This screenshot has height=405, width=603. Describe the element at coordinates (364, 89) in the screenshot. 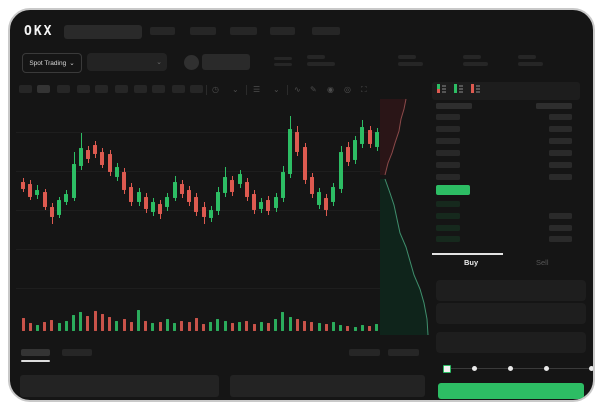

I see `fullscreen-icon: ⛶` at that location.